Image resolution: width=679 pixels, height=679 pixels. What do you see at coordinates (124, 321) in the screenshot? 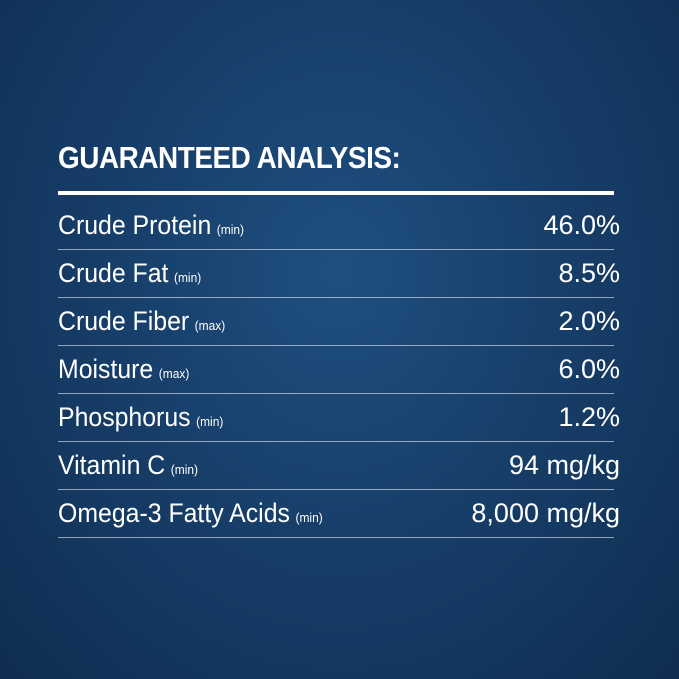
I see `nutrient-name: Crude Fiber` at bounding box center [124, 321].